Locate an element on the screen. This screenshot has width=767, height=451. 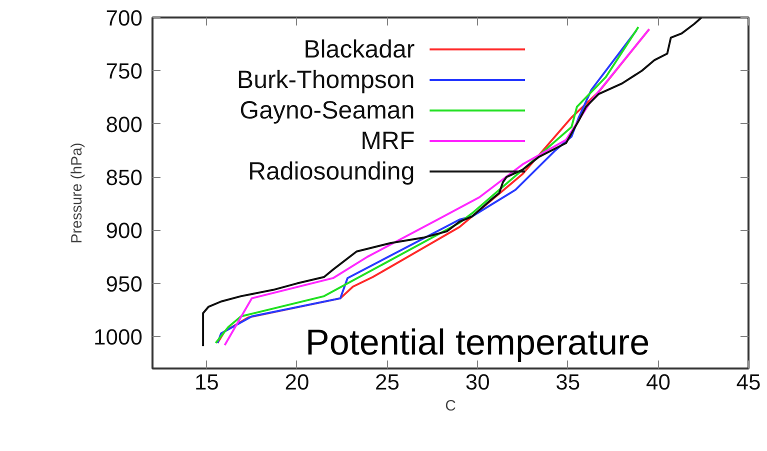
y-tick-label: 850 is located at coordinates (124, 177).